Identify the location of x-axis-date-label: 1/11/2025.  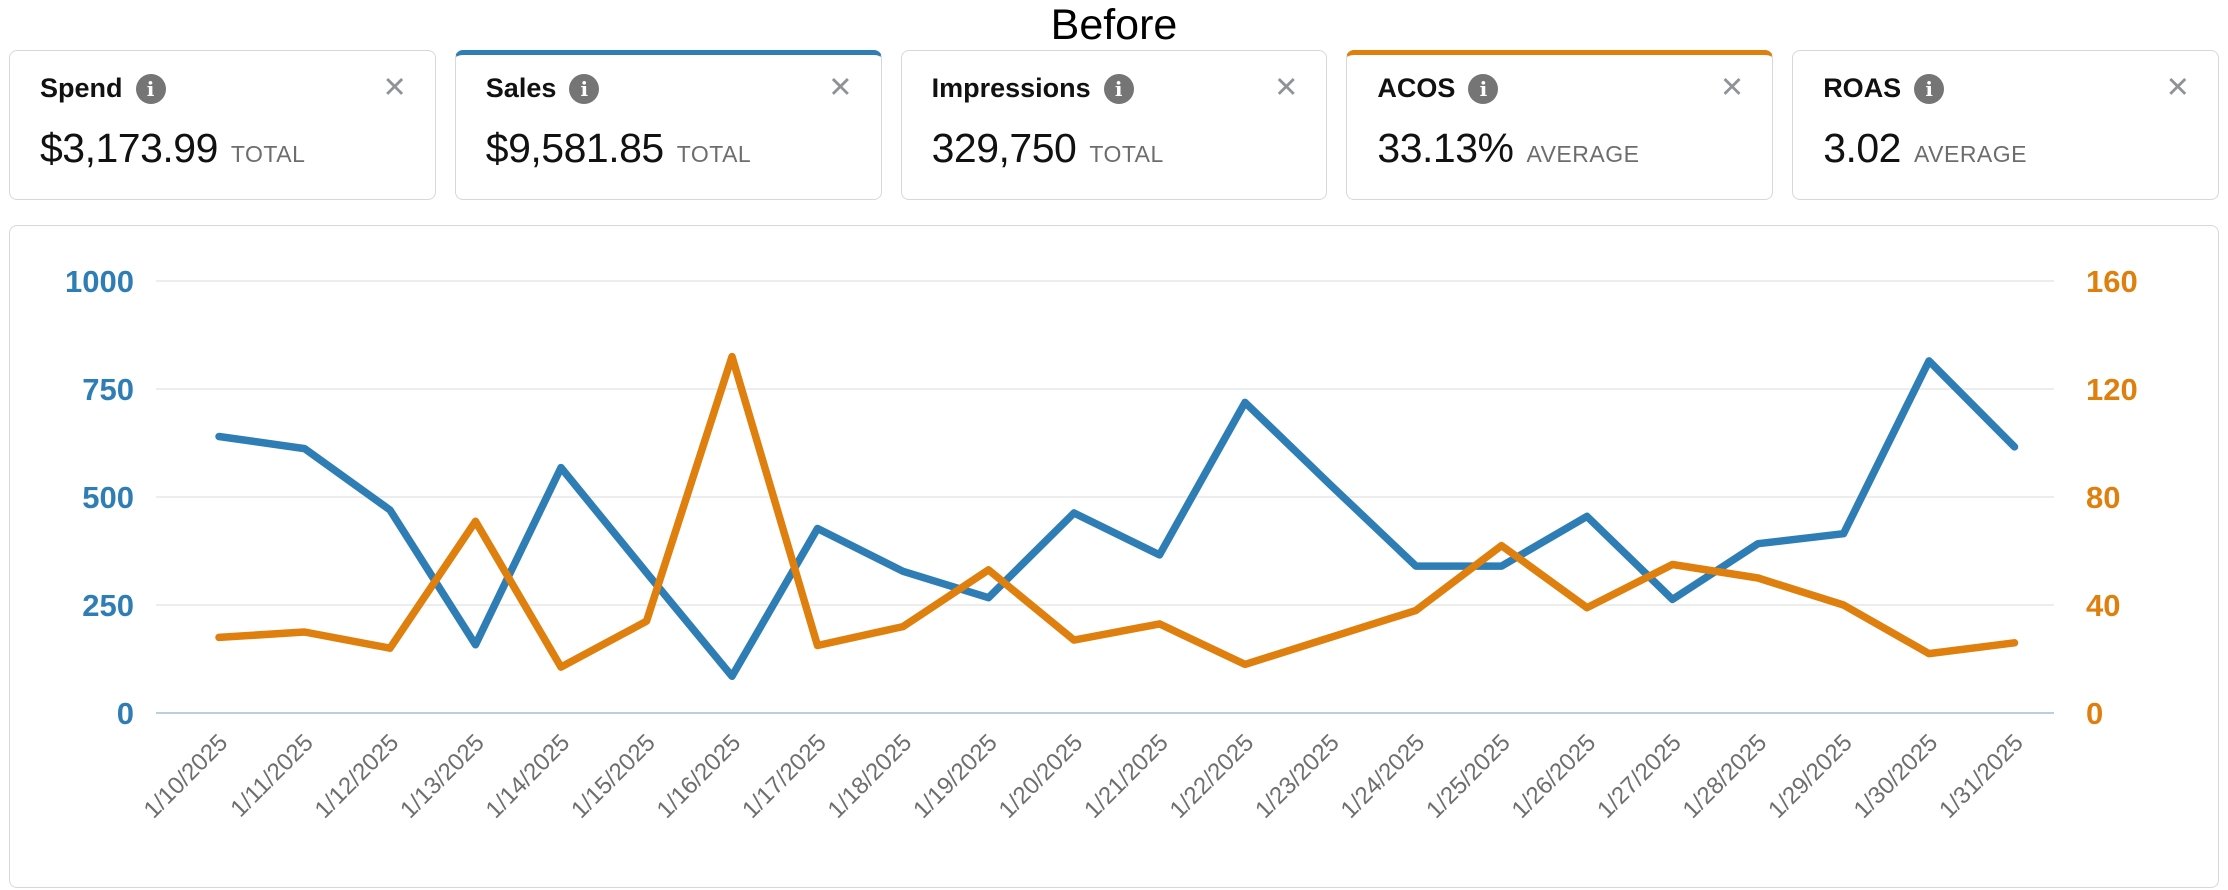
(271, 775).